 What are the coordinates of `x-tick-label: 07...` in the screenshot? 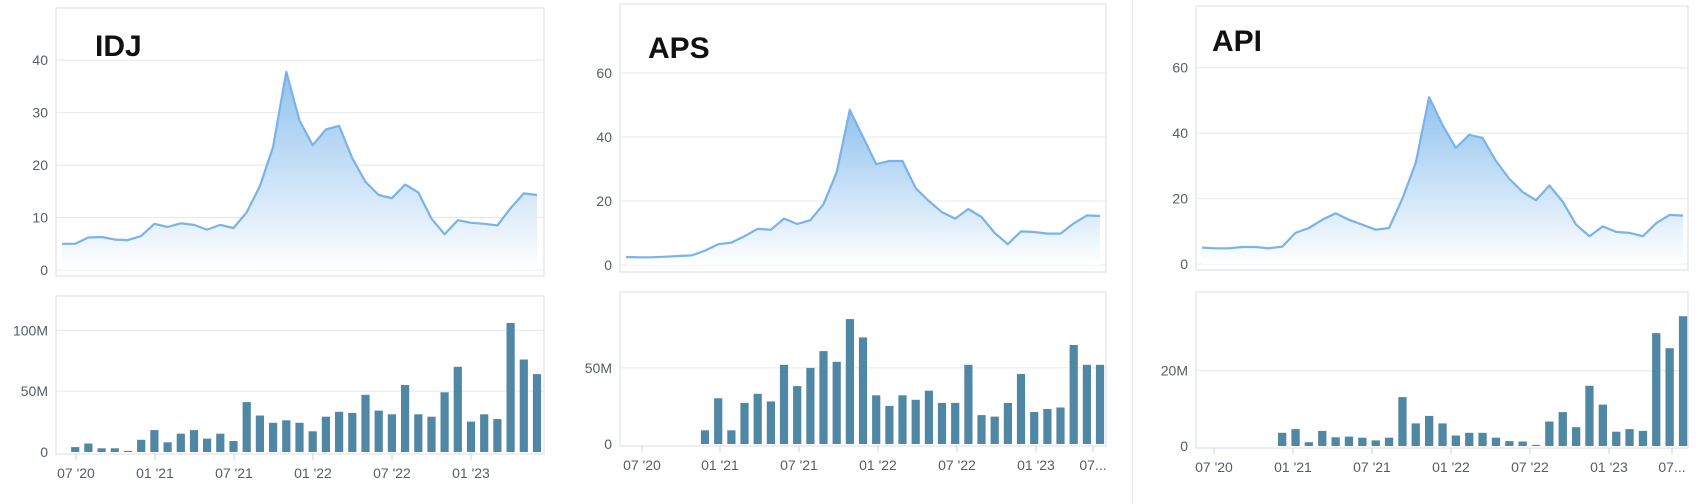 It's located at (1092, 465).